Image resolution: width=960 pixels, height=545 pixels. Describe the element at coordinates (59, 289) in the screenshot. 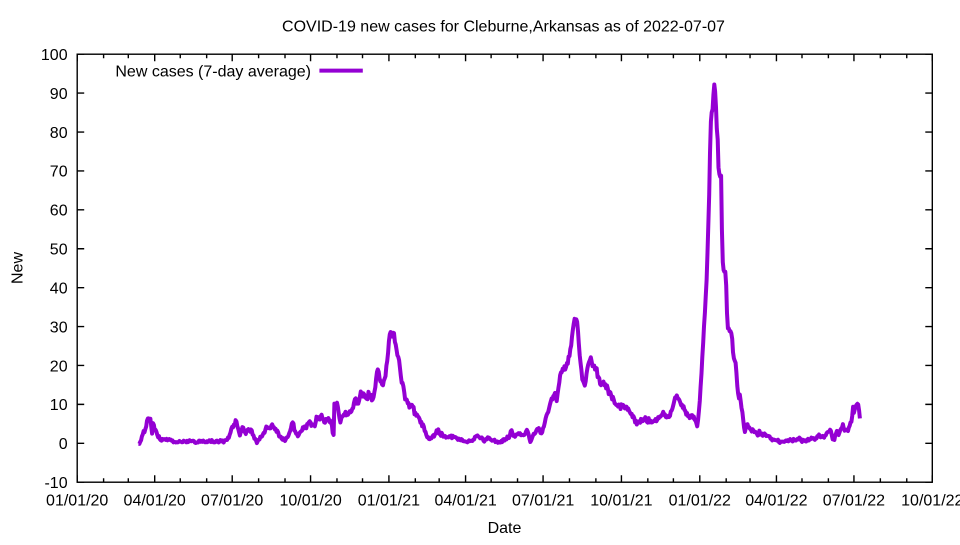

I see `svg-text: 40` at that location.